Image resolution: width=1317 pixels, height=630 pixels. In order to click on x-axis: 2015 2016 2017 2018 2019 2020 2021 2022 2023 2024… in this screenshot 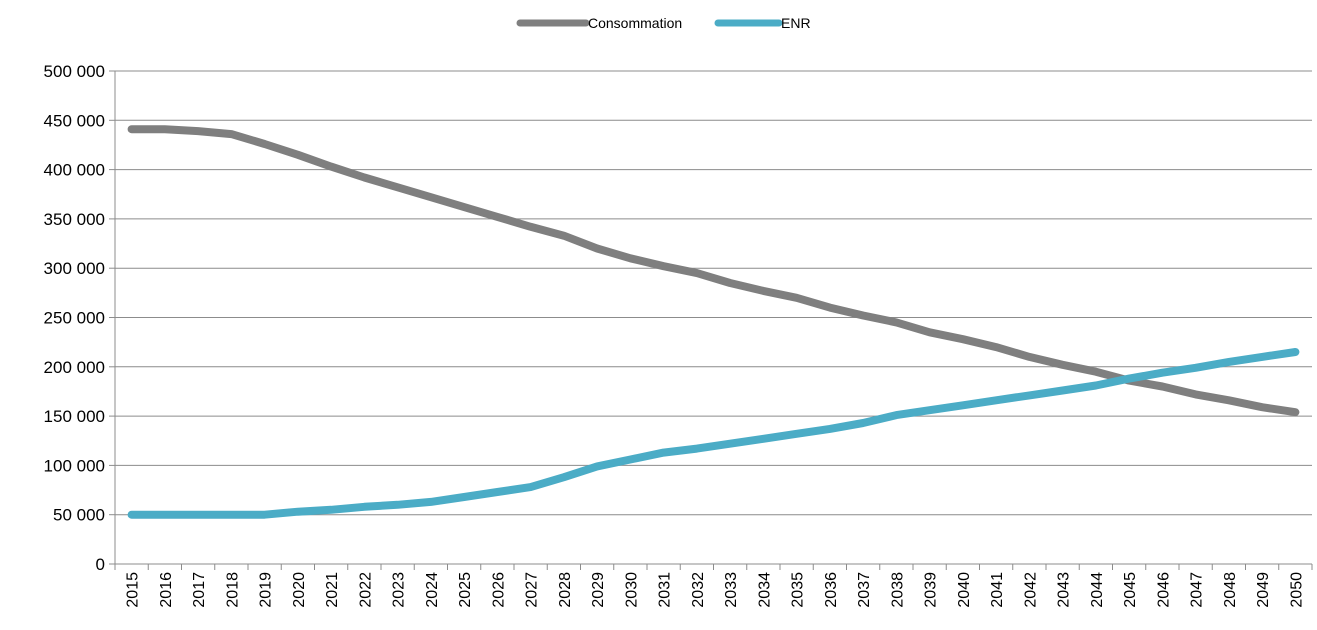, I will do `click(713, 585)`.